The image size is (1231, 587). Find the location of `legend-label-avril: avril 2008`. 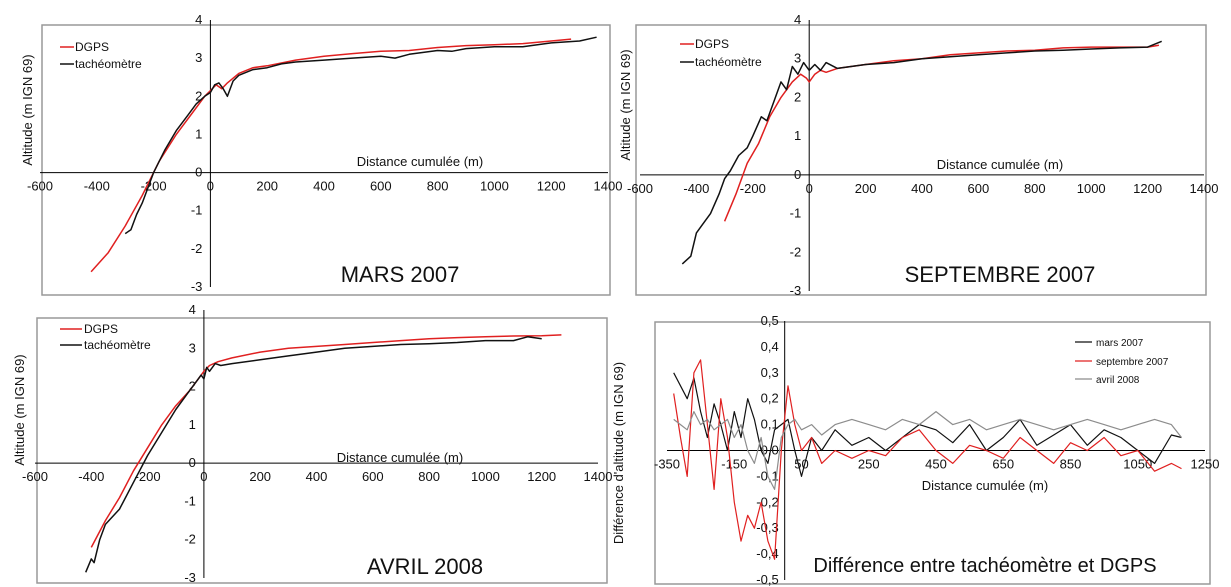

legend-label-avril: avril 2008 is located at coordinates (1118, 380).